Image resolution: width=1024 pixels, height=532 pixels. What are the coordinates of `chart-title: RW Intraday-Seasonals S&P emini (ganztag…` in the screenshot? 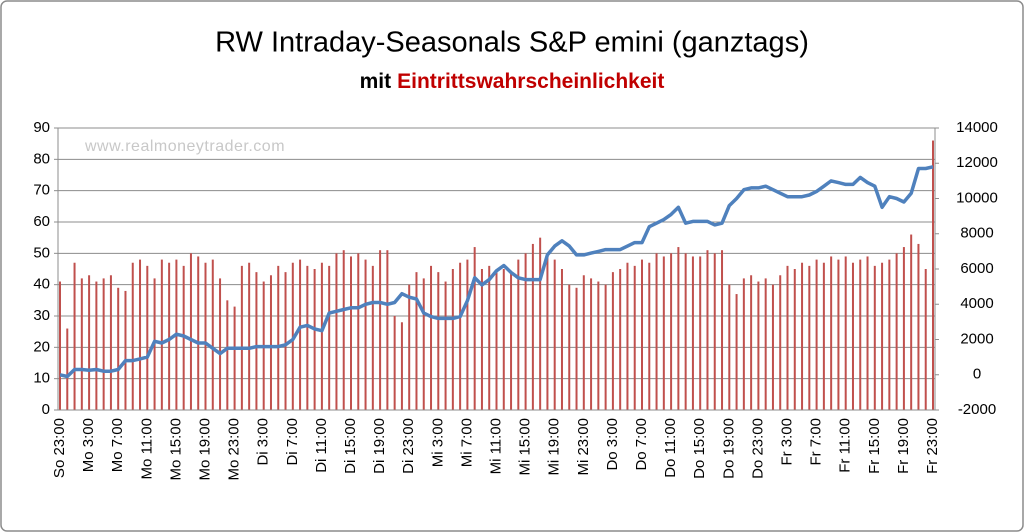 It's located at (512, 43).